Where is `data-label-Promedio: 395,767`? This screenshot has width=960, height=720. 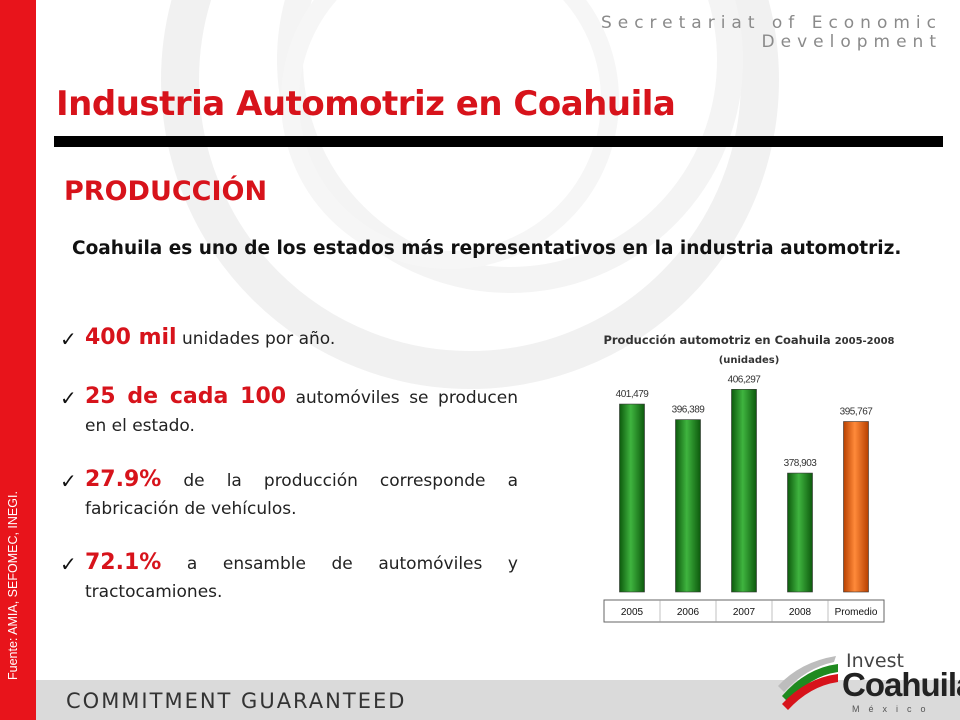
data-label-Promedio: 395,767 is located at coordinates (857, 412).